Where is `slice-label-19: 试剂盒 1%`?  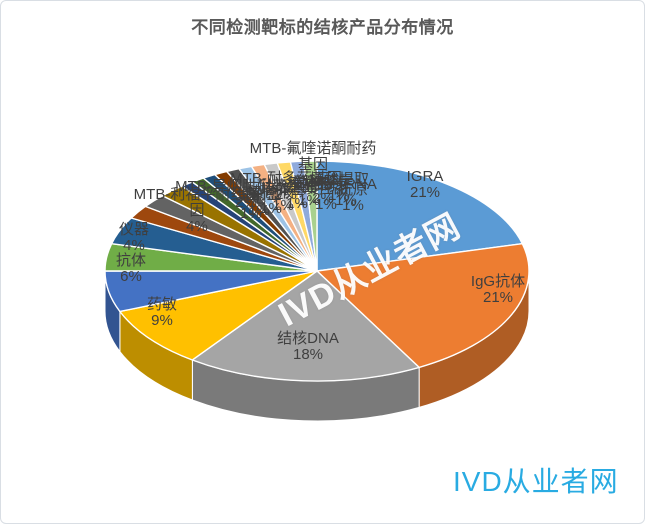 slice-label-19: 试剂盒 1% is located at coordinates (259, 202).